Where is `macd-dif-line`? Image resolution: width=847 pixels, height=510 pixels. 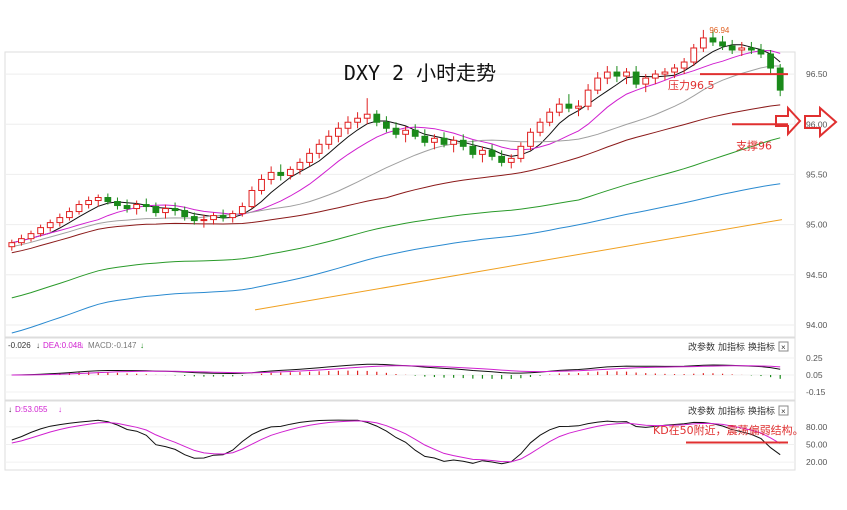
macd-dif-line is located at coordinates (396, 369).